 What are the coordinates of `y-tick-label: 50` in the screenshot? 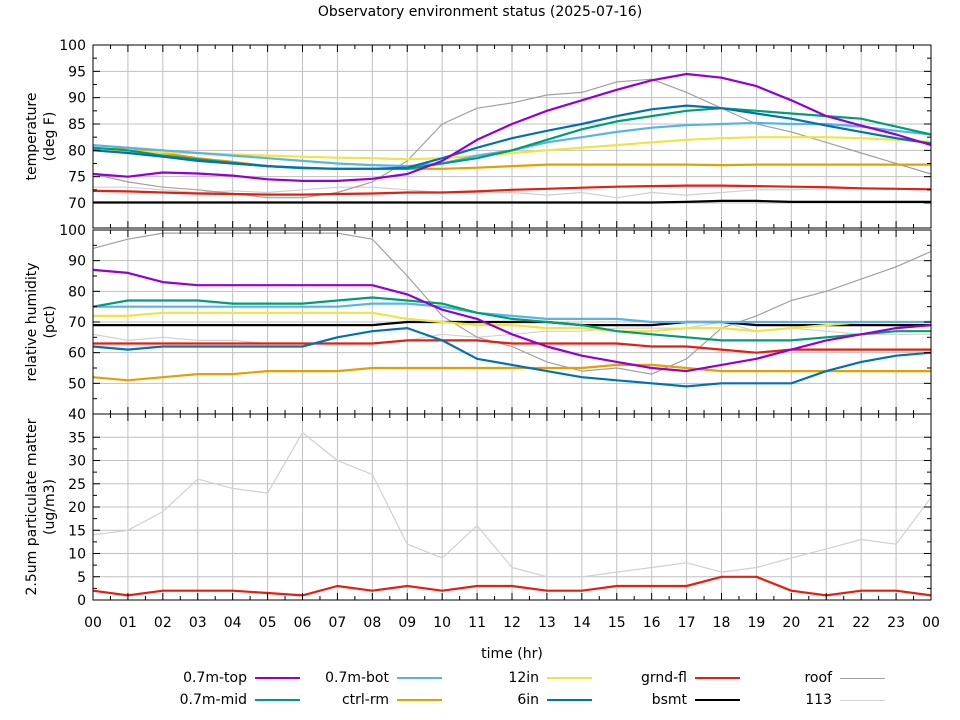 It's located at (77, 384).